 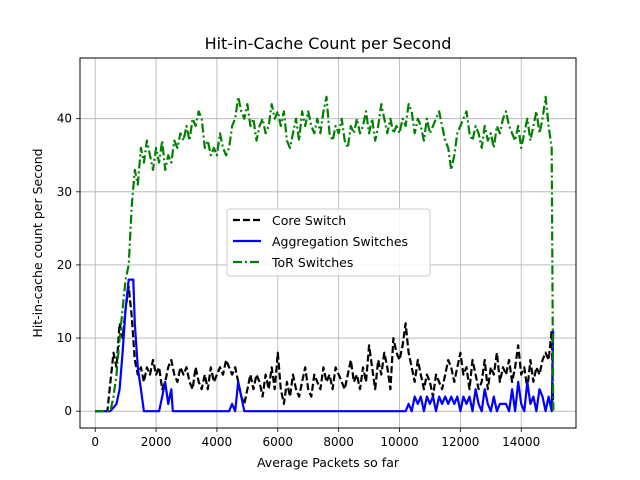 What do you see at coordinates (278, 442) in the screenshot?
I see `x-tick-label: 6000` at bounding box center [278, 442].